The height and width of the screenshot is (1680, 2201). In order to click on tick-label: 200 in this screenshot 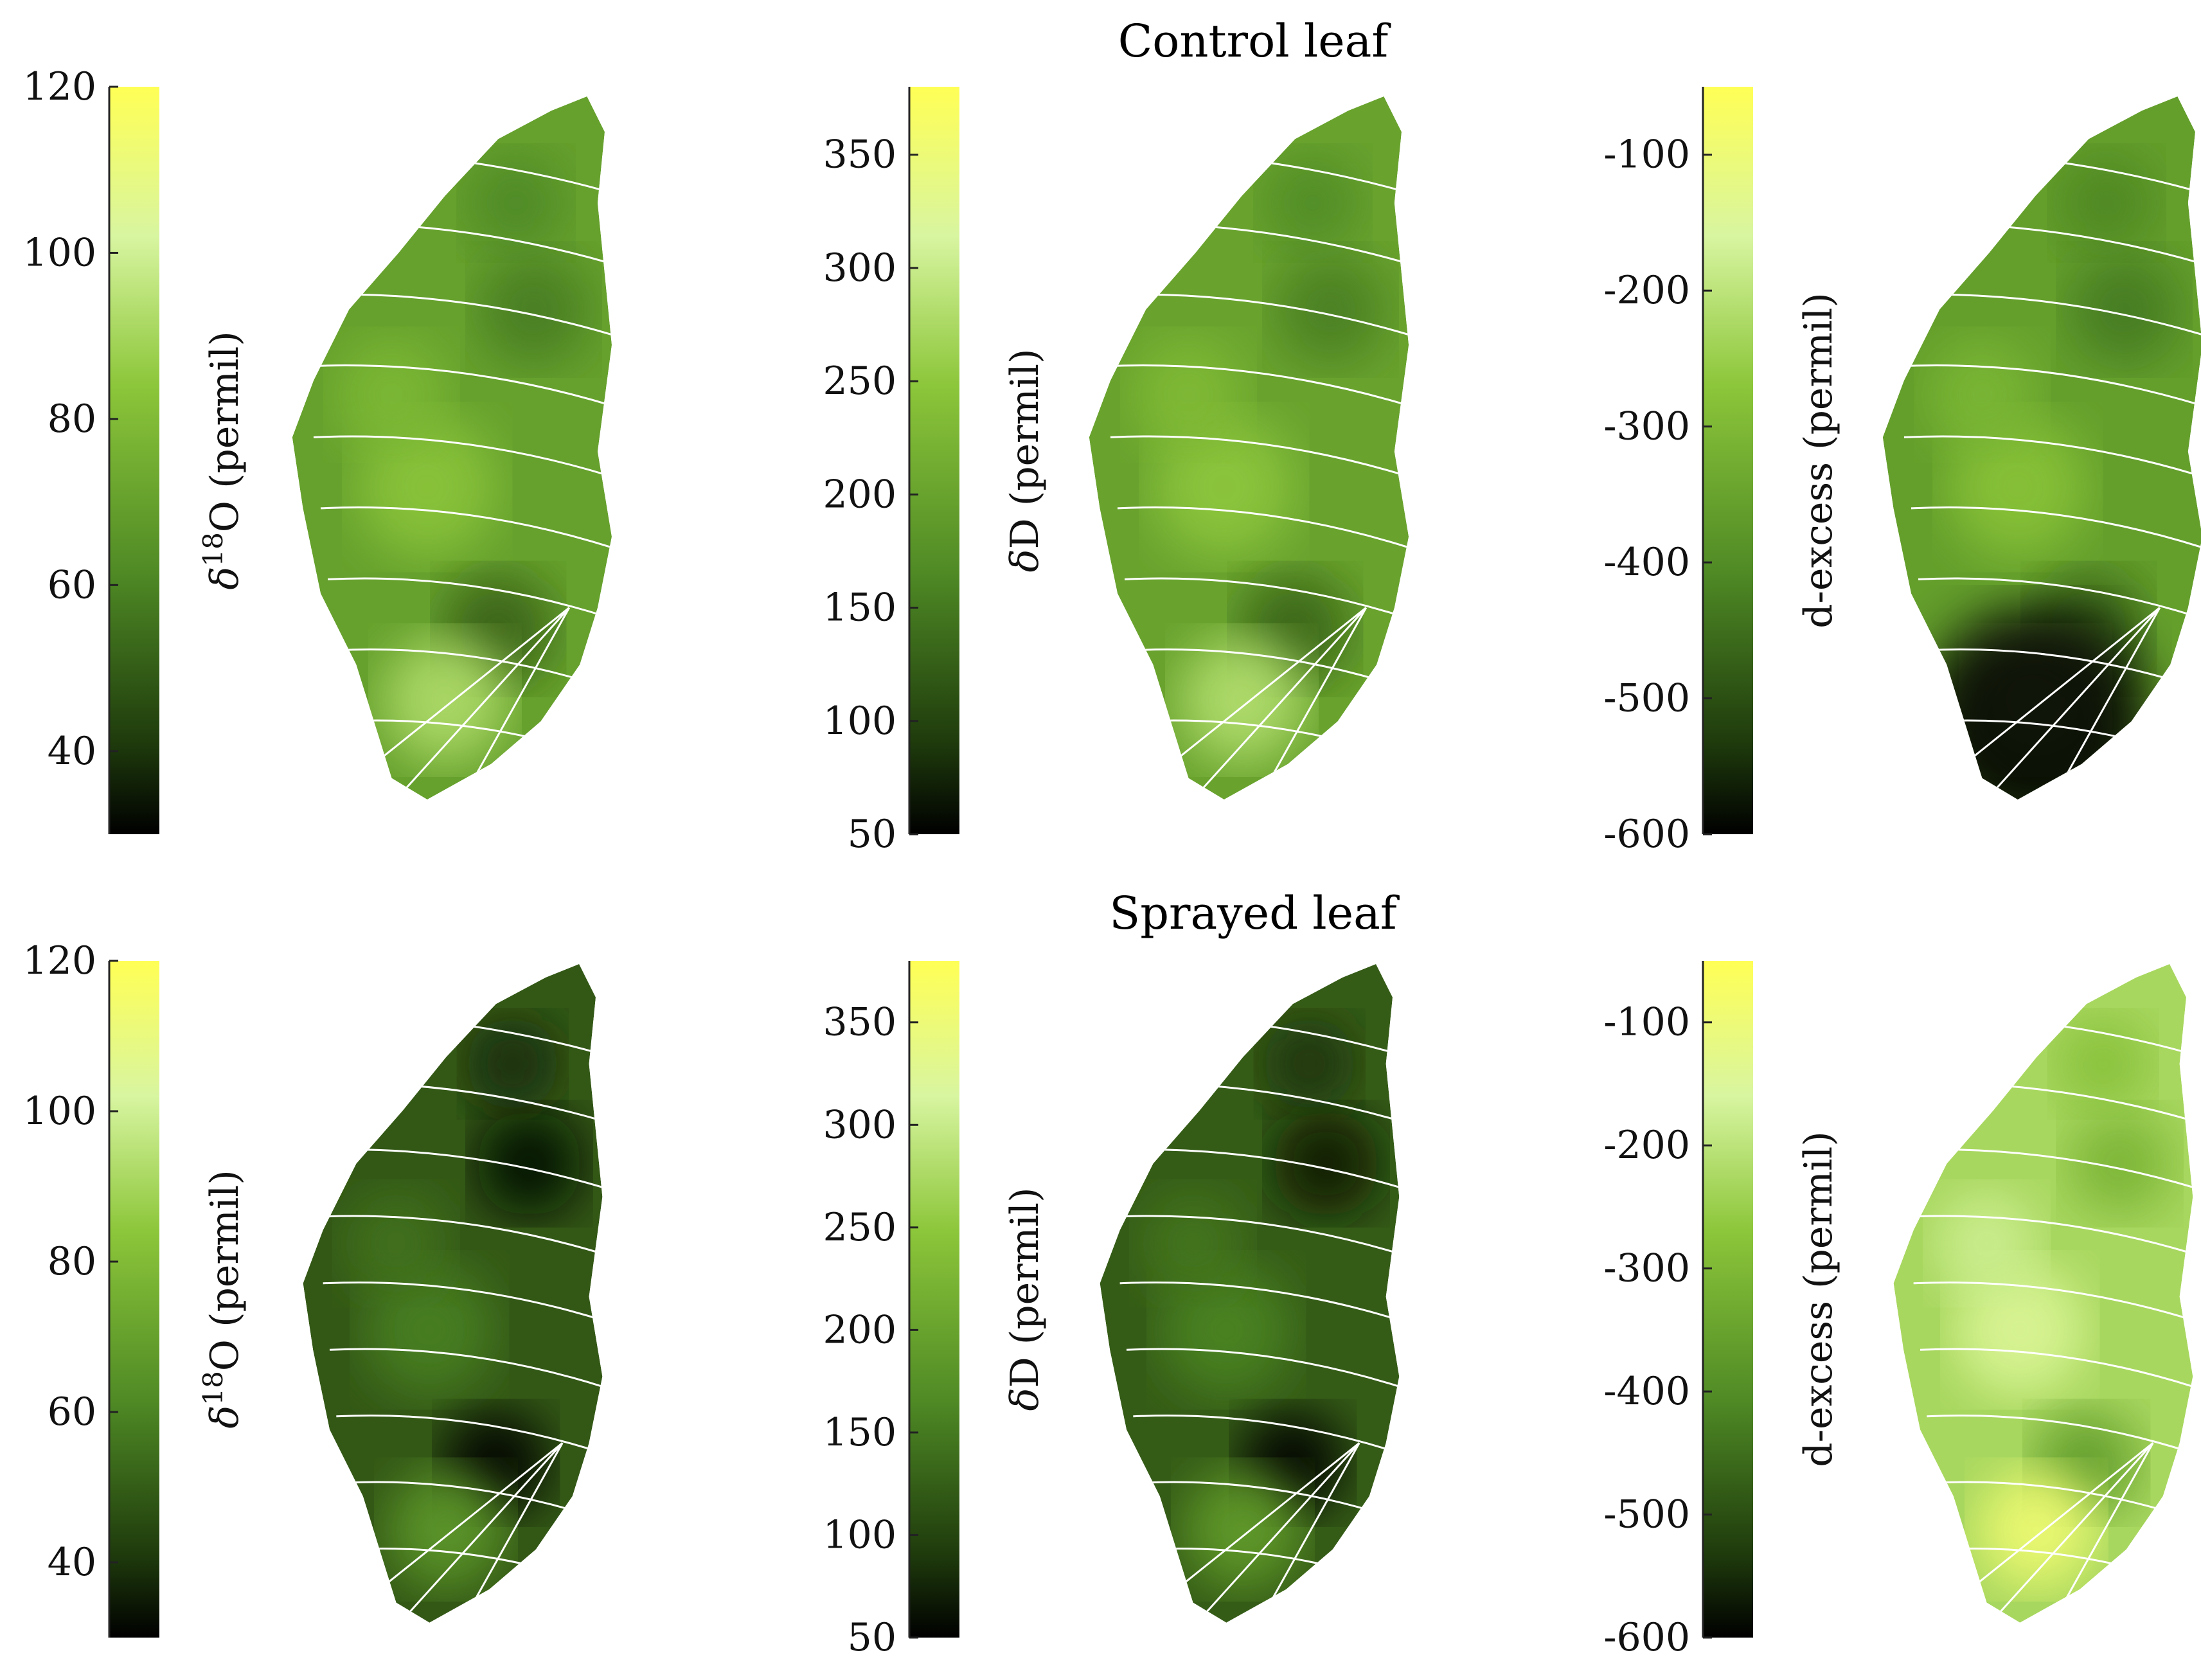, I will do `click(859, 1329)`.